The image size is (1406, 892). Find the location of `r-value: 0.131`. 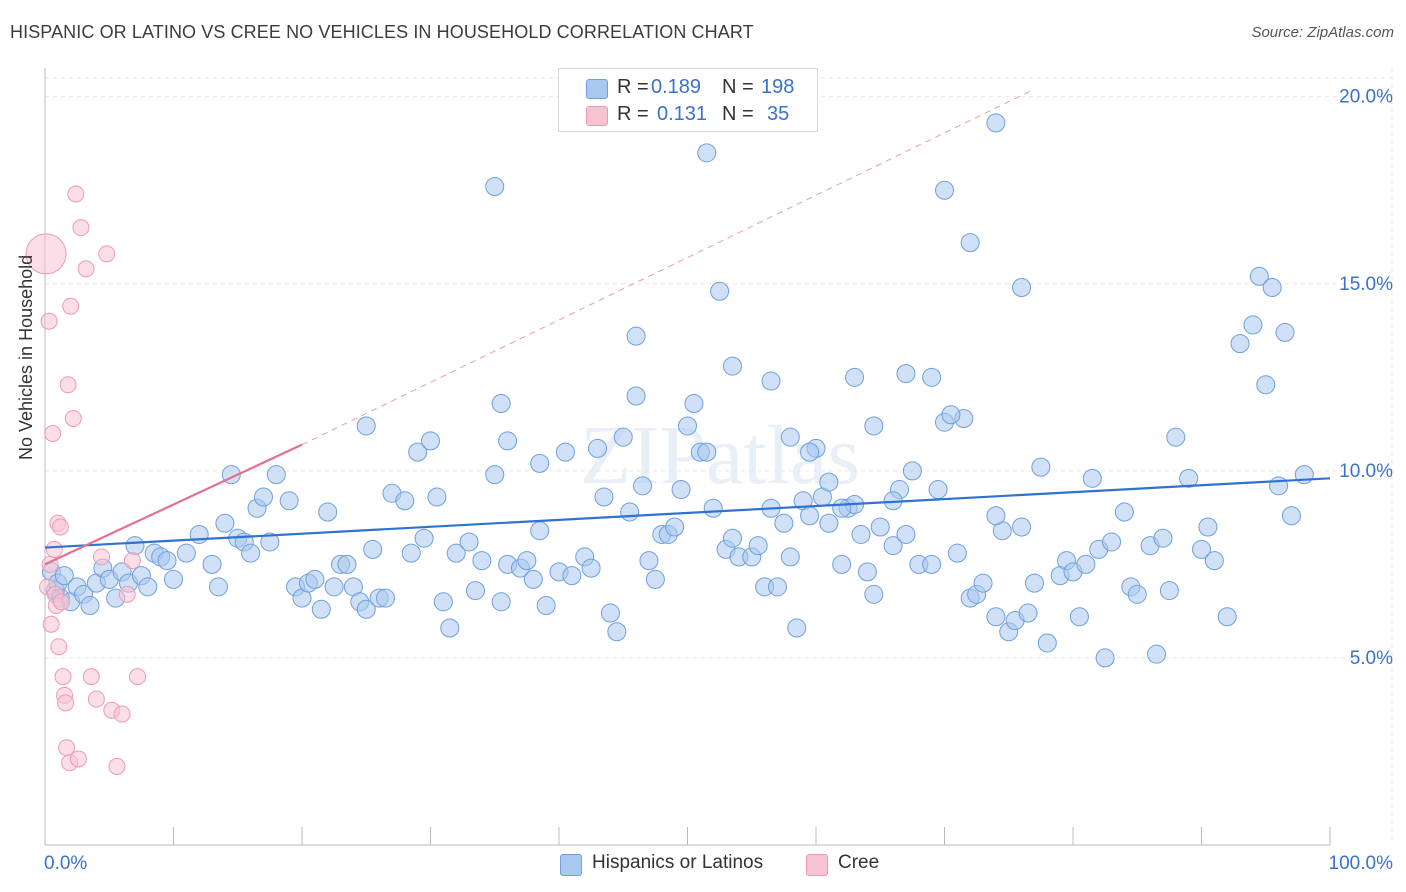

r-value: 0.131 is located at coordinates (682, 114).